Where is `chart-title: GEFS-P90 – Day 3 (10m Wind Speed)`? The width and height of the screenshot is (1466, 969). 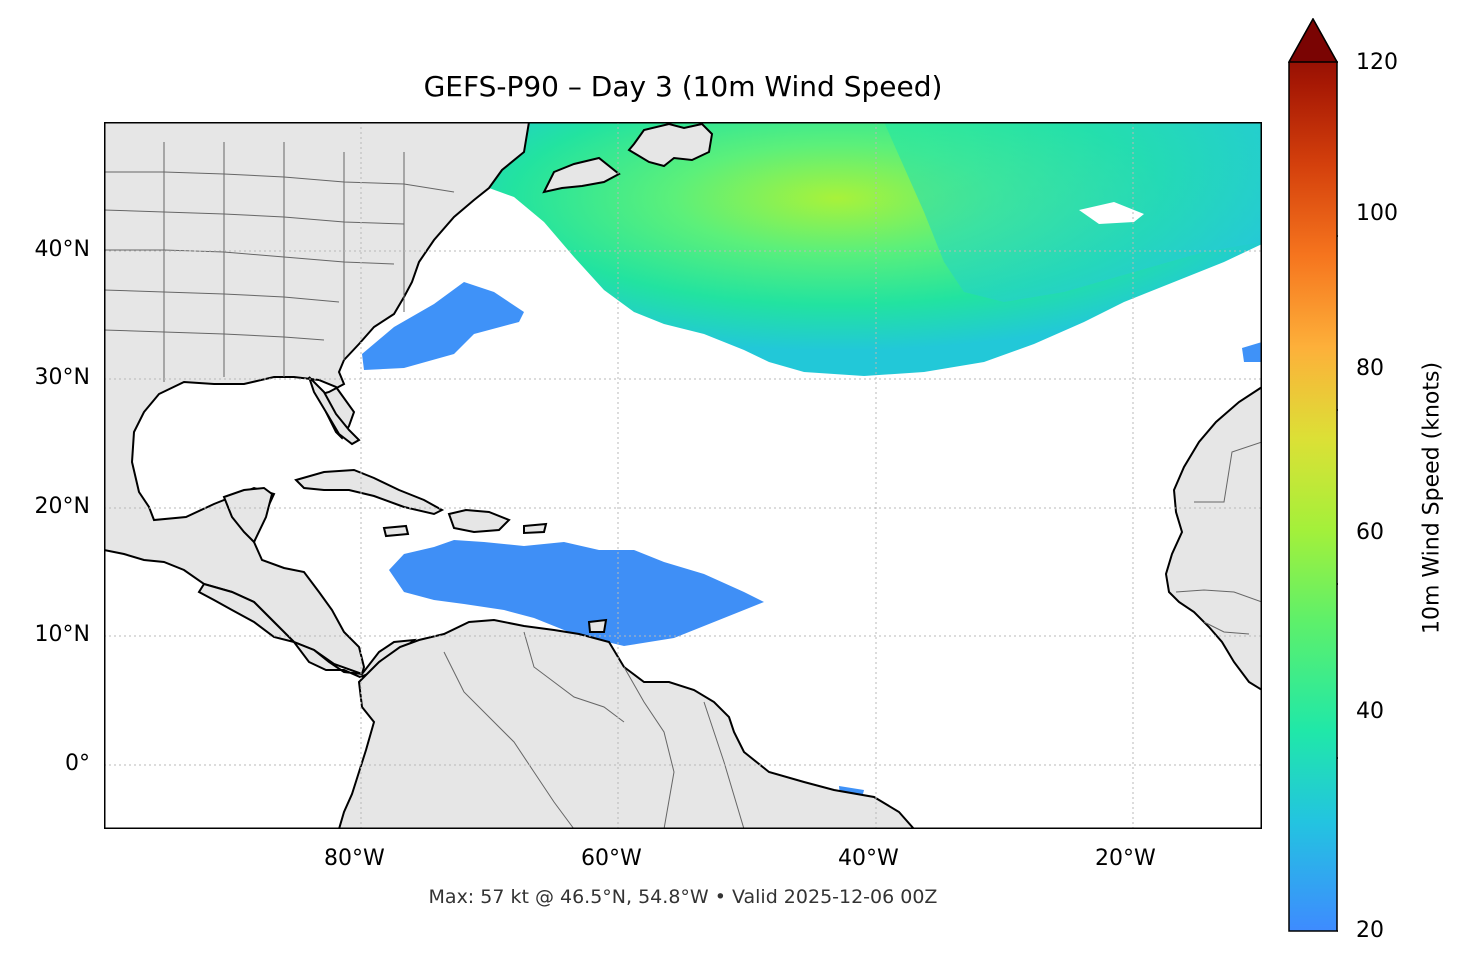
chart-title: GEFS-P90 – Day 3 (10m Wind Speed) is located at coordinates (683, 86).